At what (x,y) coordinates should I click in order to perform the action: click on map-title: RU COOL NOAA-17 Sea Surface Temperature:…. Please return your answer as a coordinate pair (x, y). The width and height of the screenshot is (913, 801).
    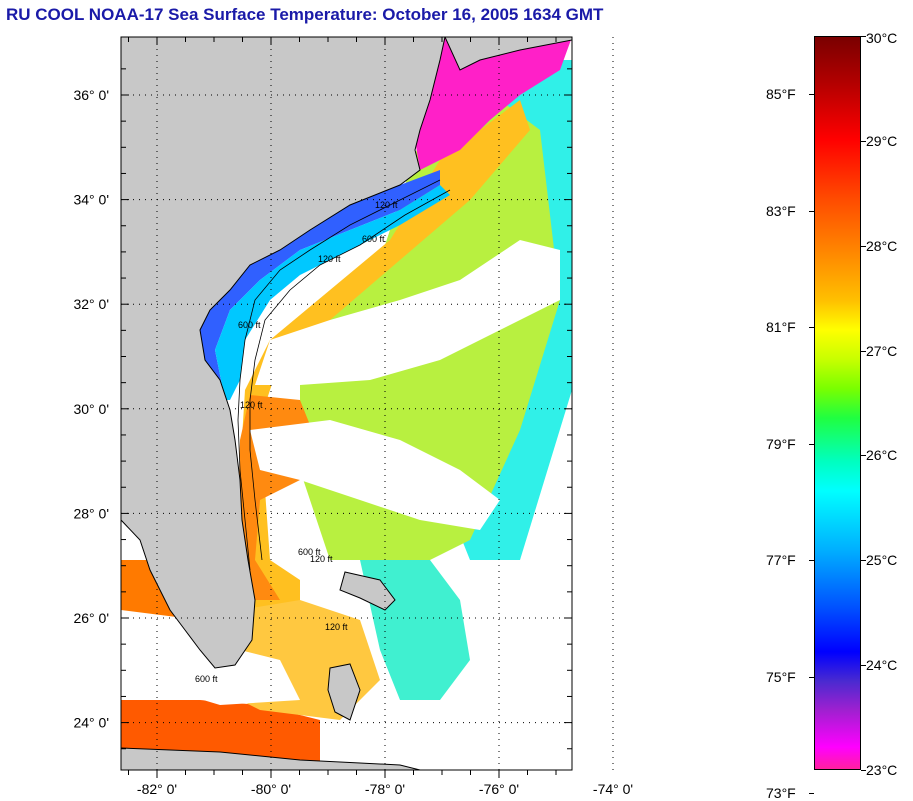
    Looking at the image, I should click on (305, 14).